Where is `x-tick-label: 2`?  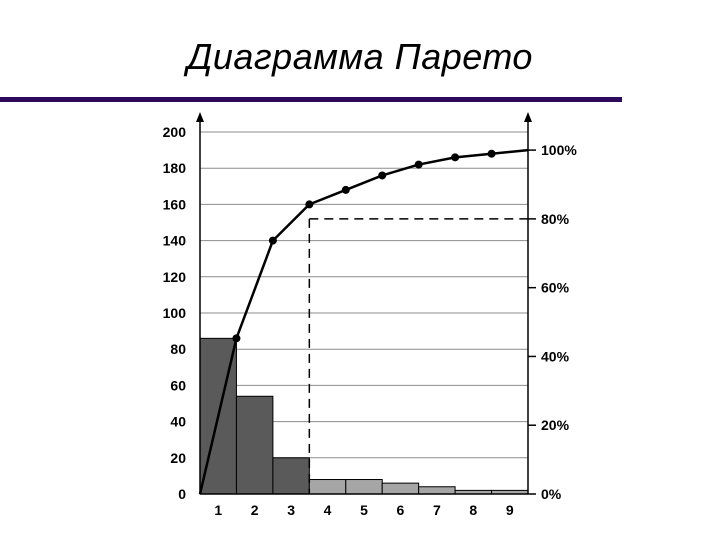
x-tick-label: 2 is located at coordinates (255, 510).